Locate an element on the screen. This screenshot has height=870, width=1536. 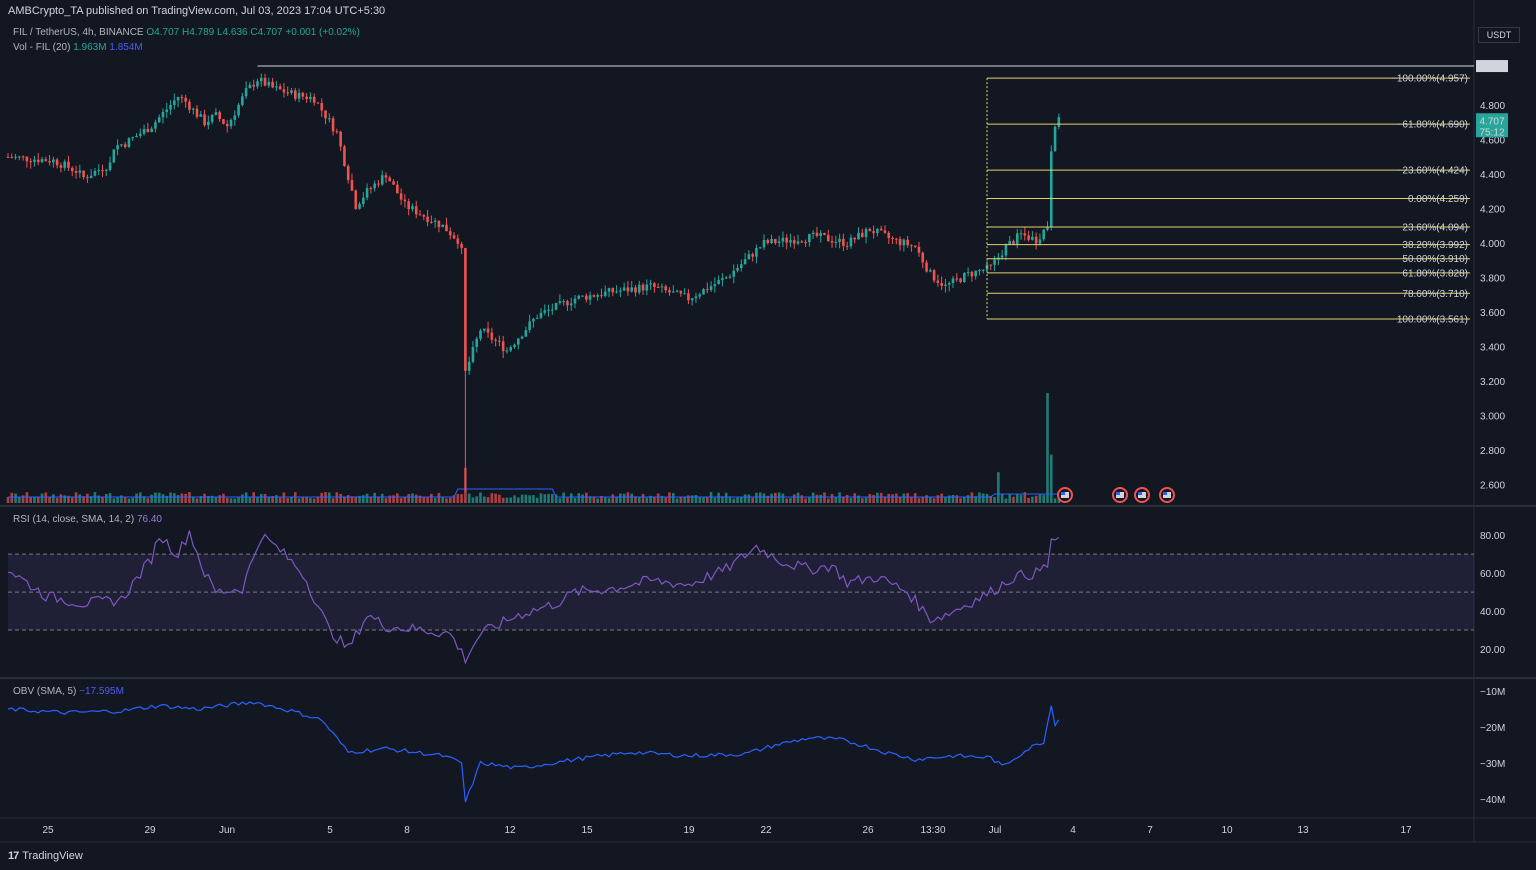
fib-label: −23.60%(4.424) is located at coordinates (1432, 171).